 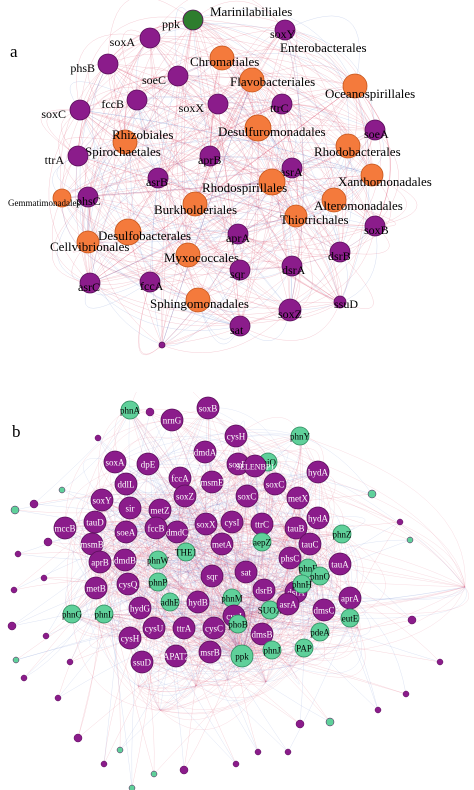 What do you see at coordinates (275, 485) in the screenshot?
I see `label-b-soxc: soxC` at bounding box center [275, 485].